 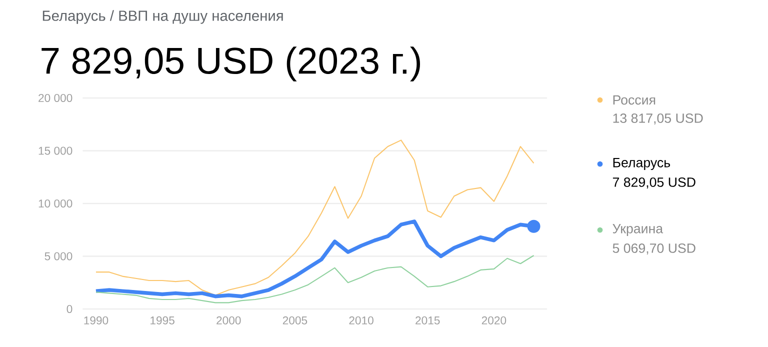 What do you see at coordinates (231, 64) in the screenshot?
I see `chart-title: 7 829,05 USD (2023 г.)` at bounding box center [231, 64].